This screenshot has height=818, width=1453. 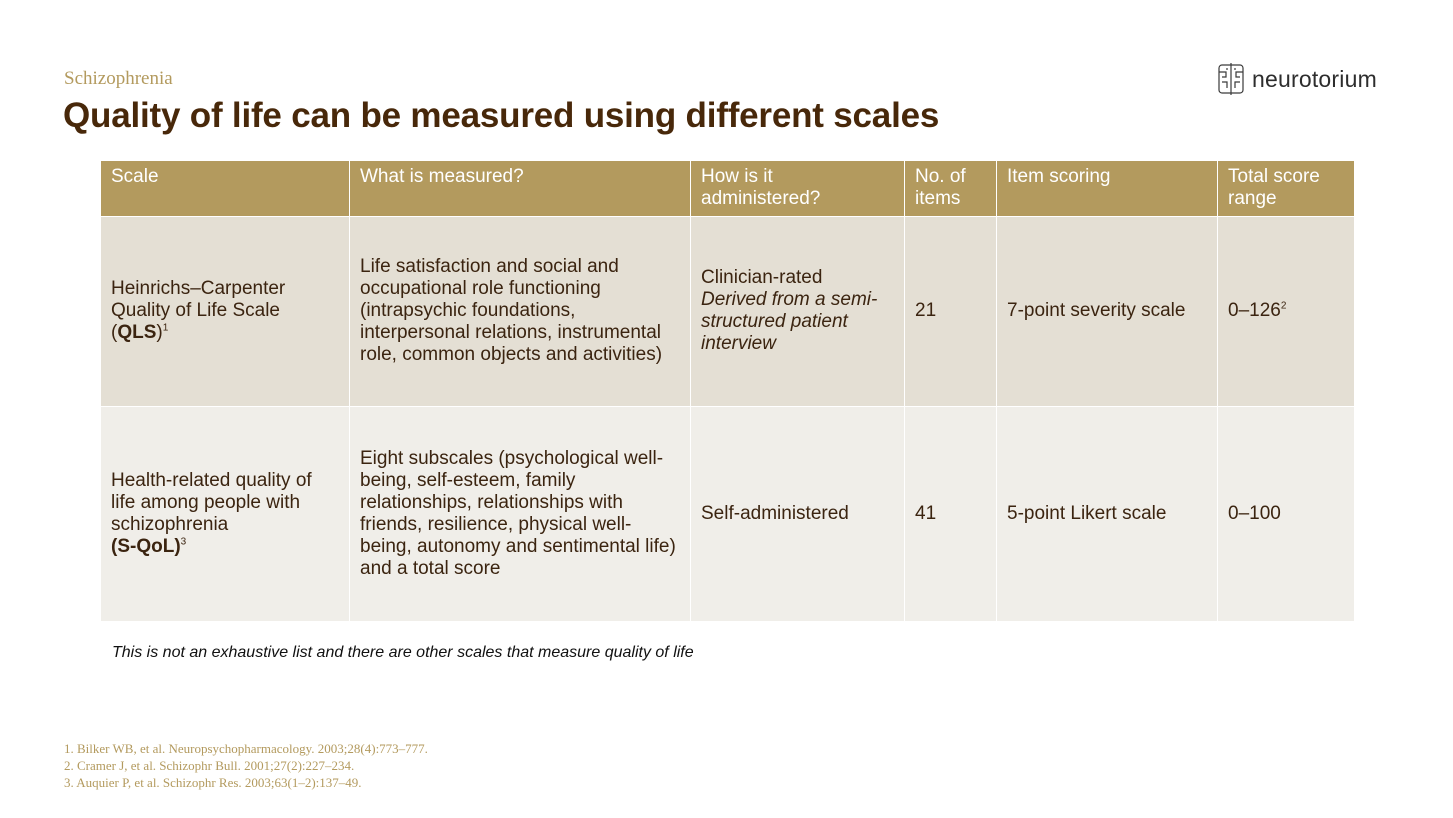 I want to click on scale-abbreviation: QLS, so click(x=137, y=332).